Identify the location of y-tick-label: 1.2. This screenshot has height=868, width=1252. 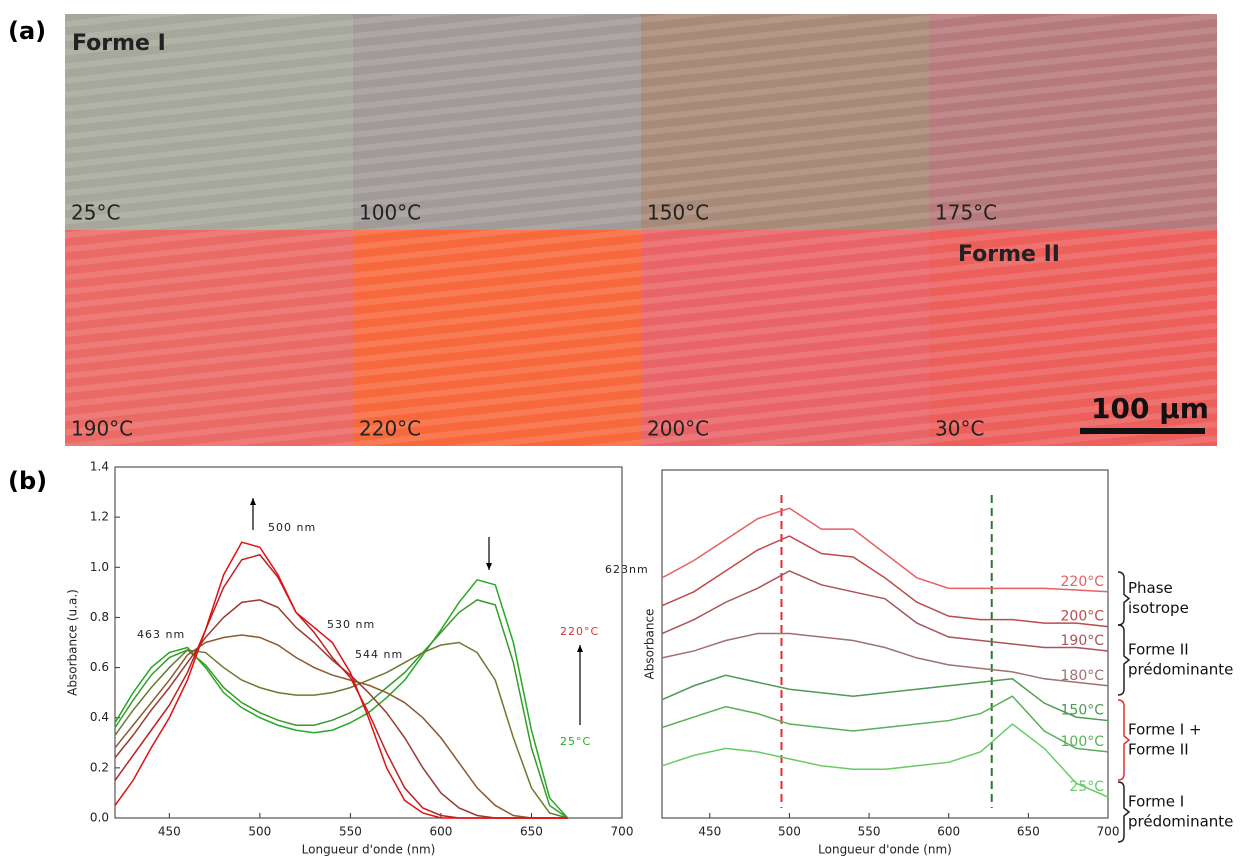
(99, 517).